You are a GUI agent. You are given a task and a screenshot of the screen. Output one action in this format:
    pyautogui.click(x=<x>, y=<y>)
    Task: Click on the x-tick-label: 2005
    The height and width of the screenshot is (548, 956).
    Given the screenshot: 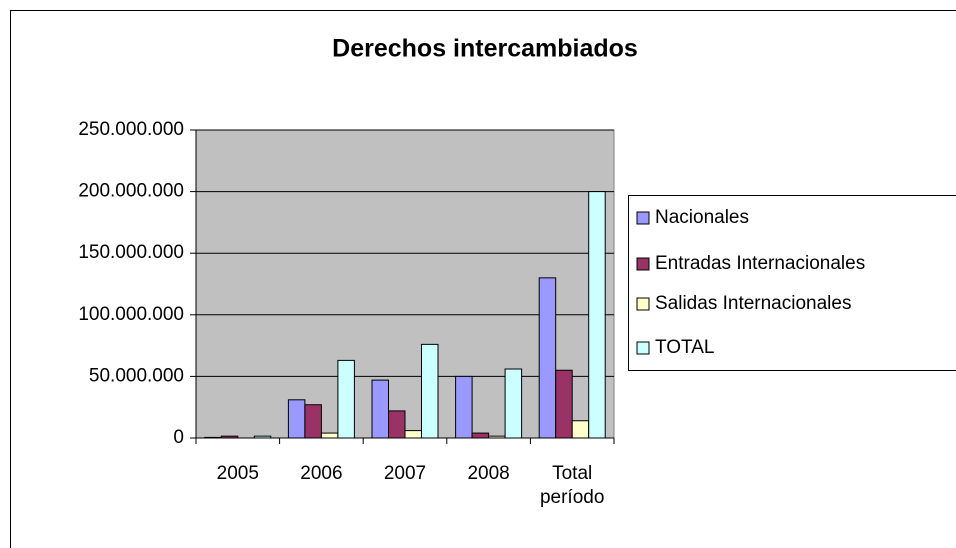 What is the action you would take?
    pyautogui.click(x=237, y=473)
    